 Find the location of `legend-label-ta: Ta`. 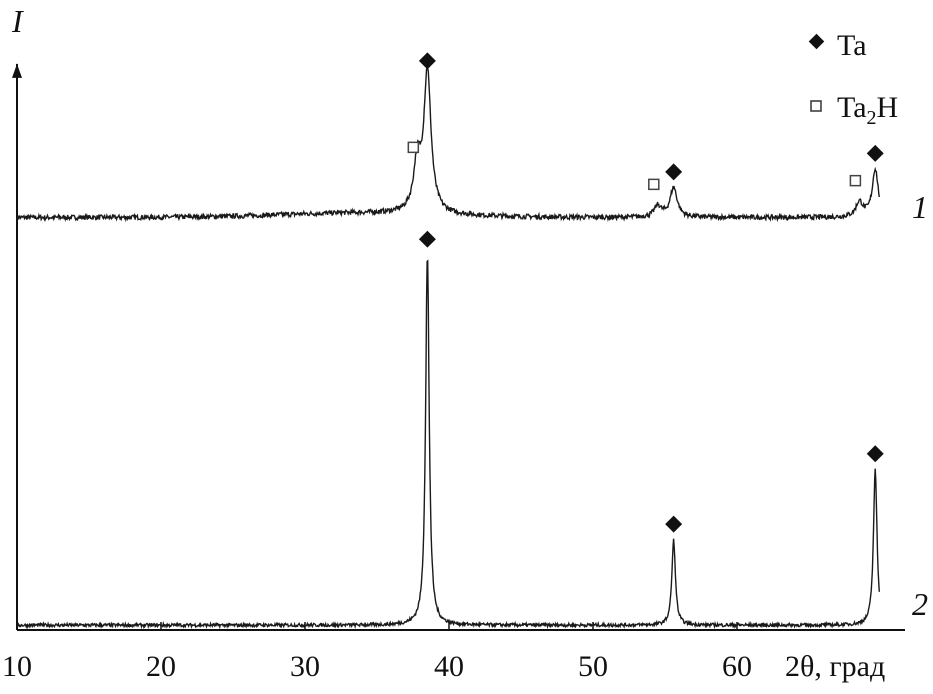

legend-label-ta: Ta is located at coordinates (852, 45).